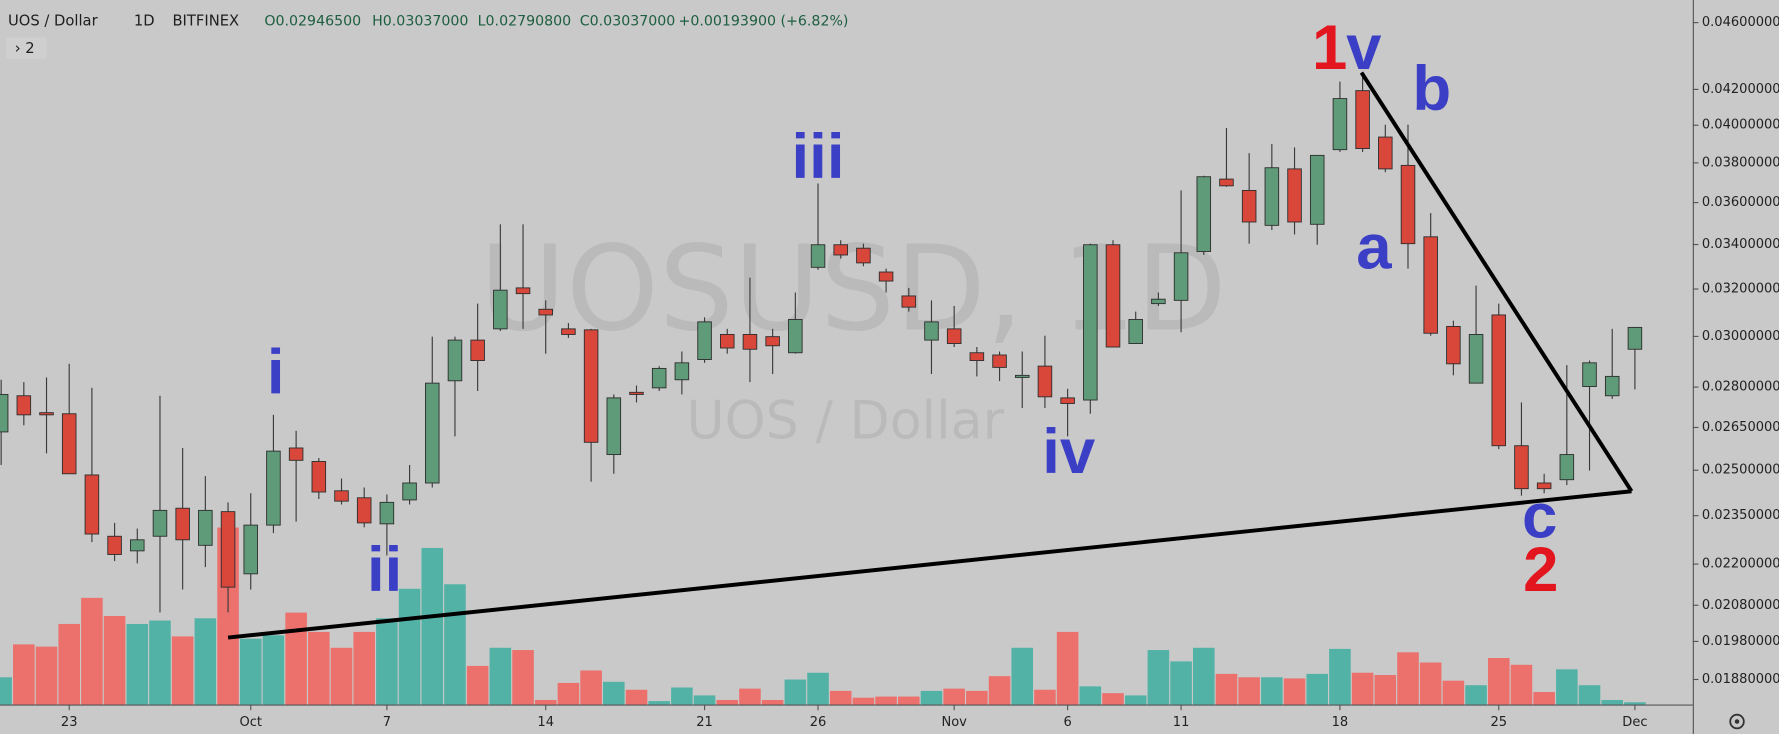 This screenshot has width=1779, height=734. I want to click on x-tick-label: Nov, so click(954, 722).